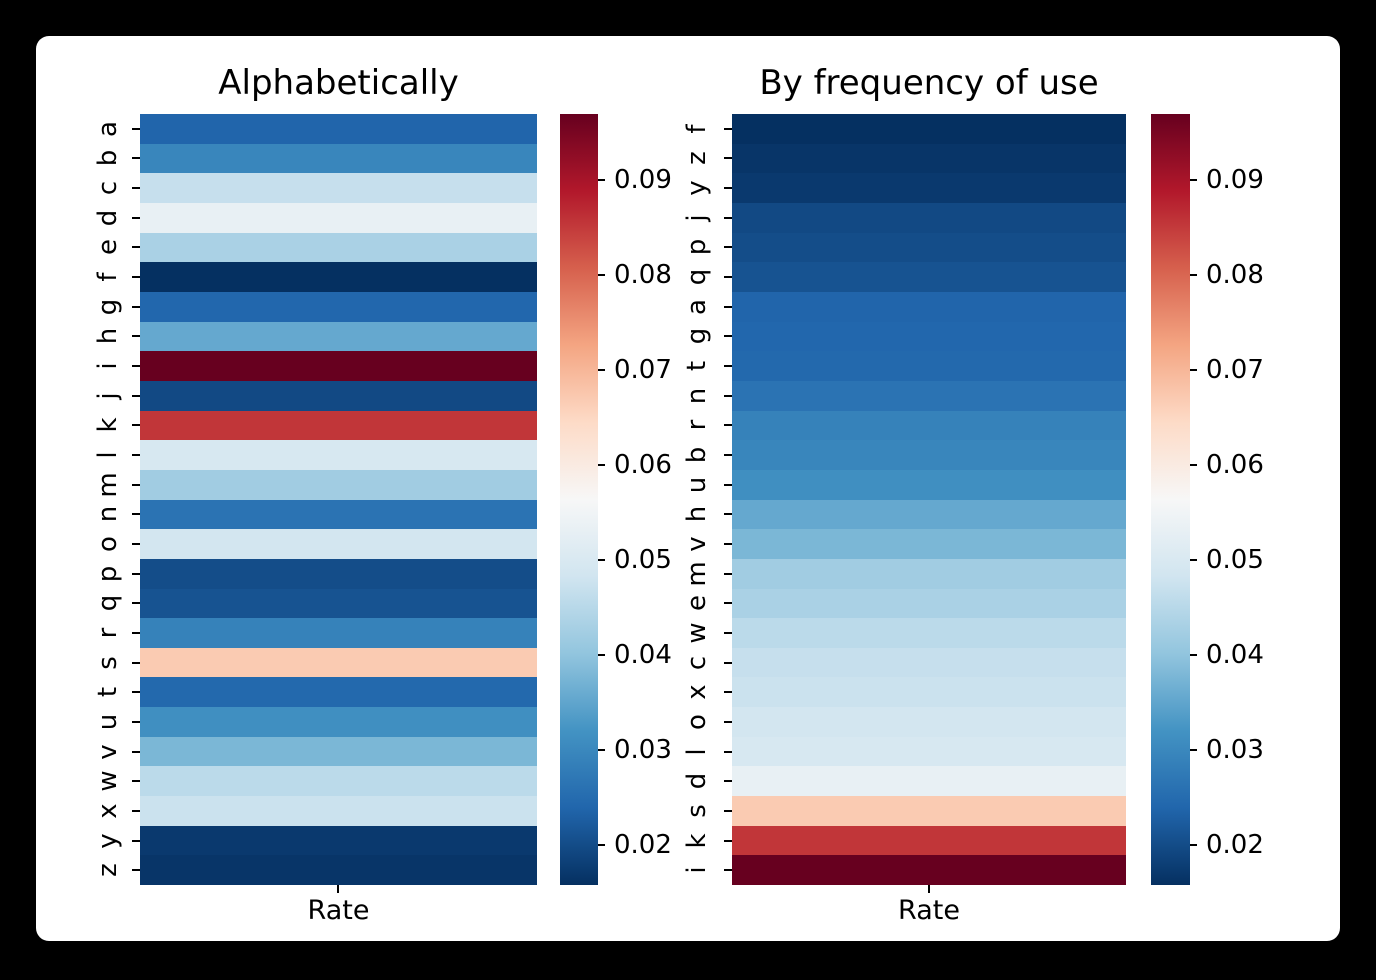  Describe the element at coordinates (643, 179) in the screenshot. I see `colorbar-tick-label: 0.09` at that location.